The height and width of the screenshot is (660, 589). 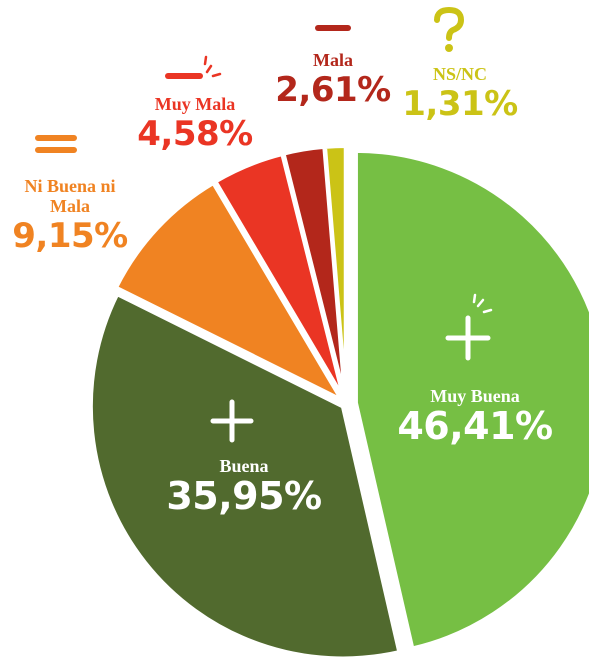 I want to click on slice-label: Muy Mala 4,58%, so click(x=195, y=124).